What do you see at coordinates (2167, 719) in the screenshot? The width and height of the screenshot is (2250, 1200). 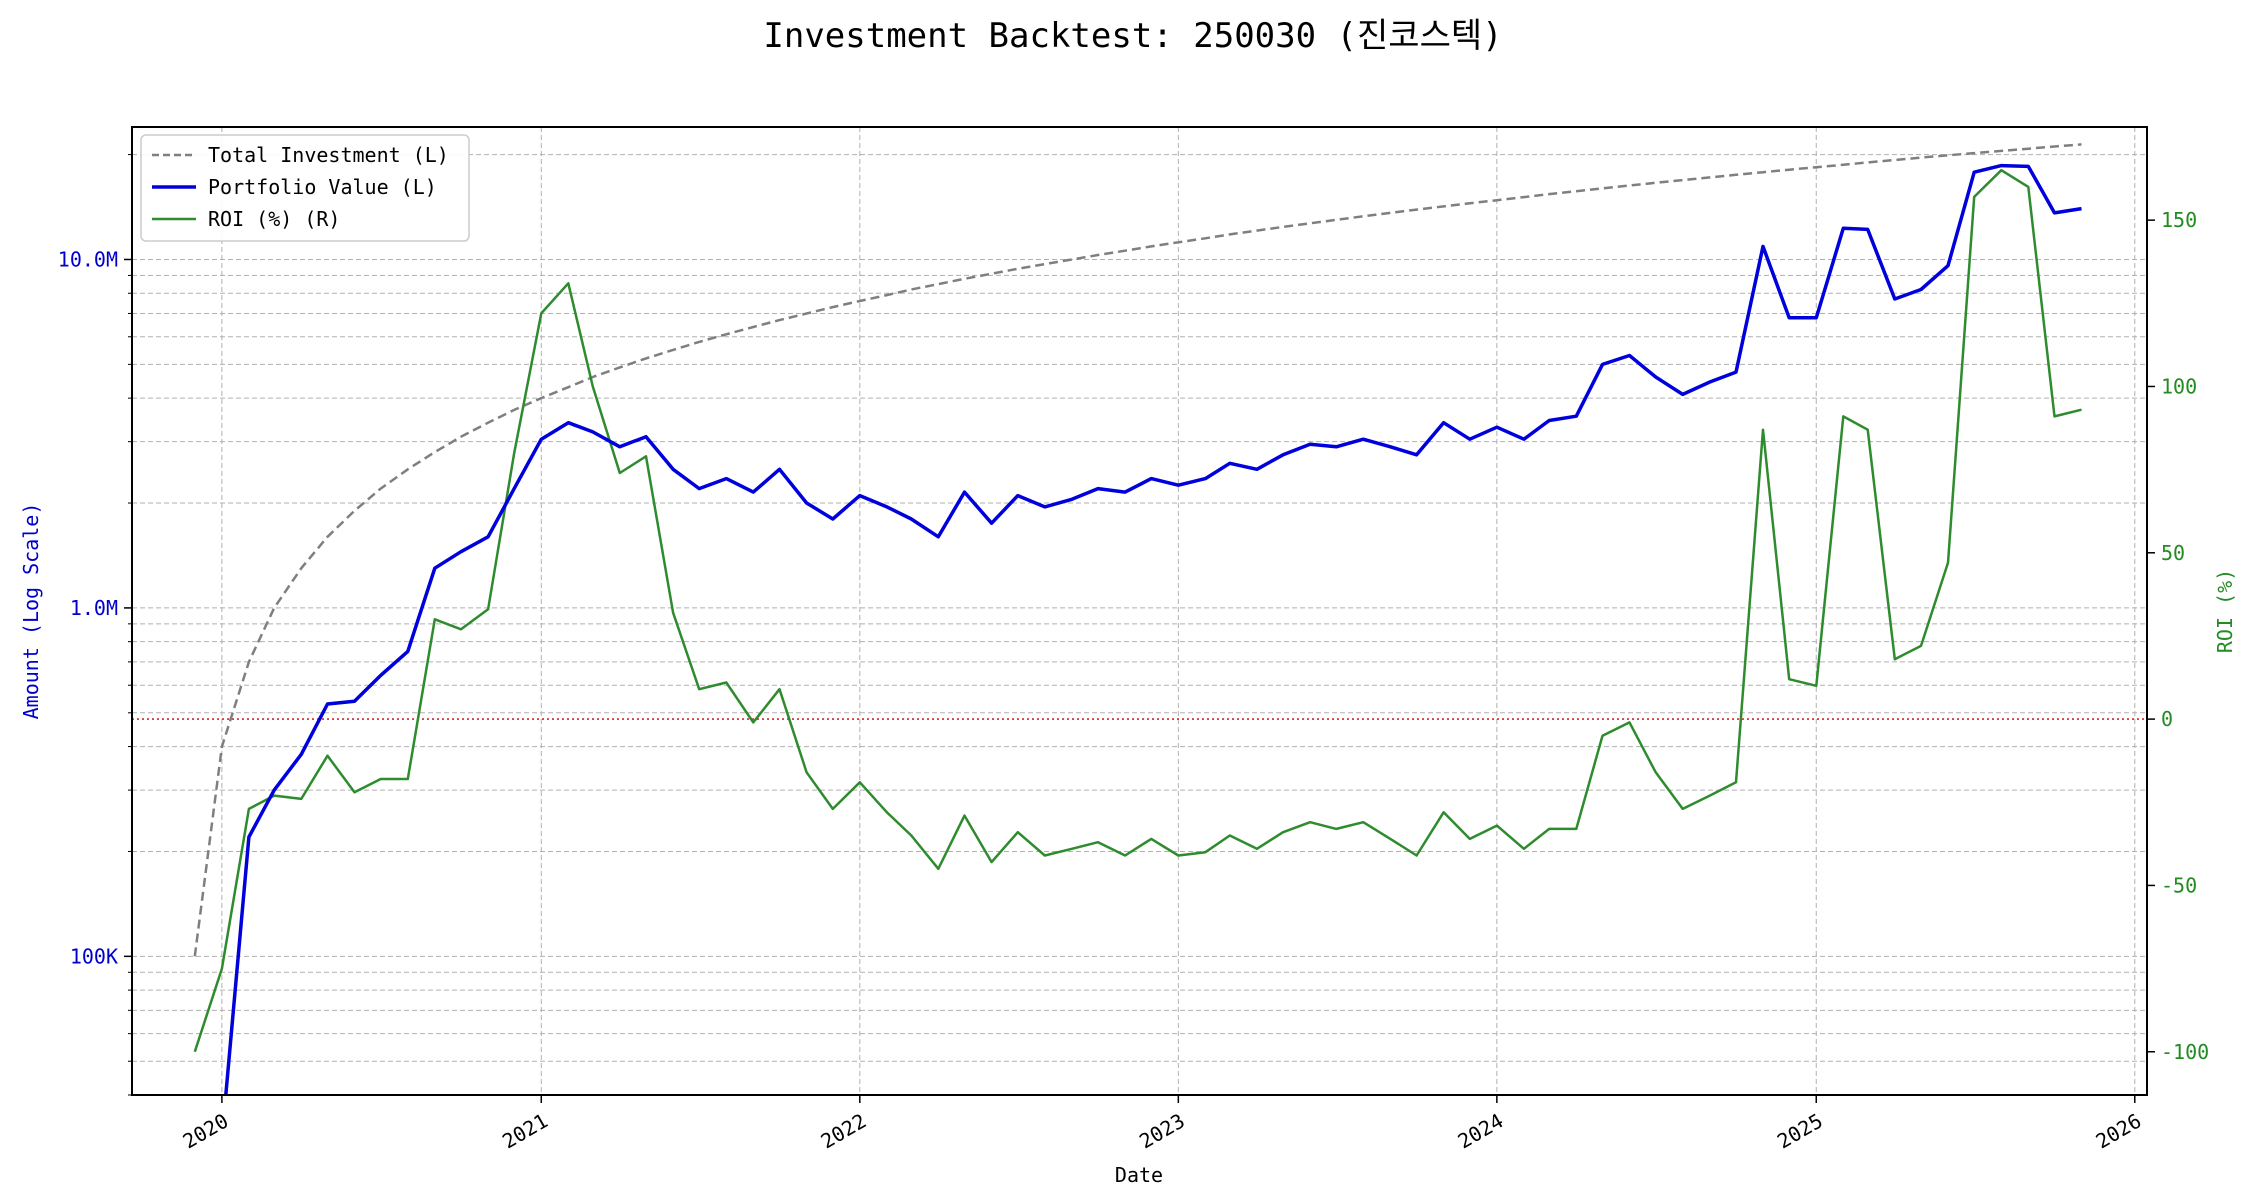 I see `y-right-tick-label: 0` at bounding box center [2167, 719].